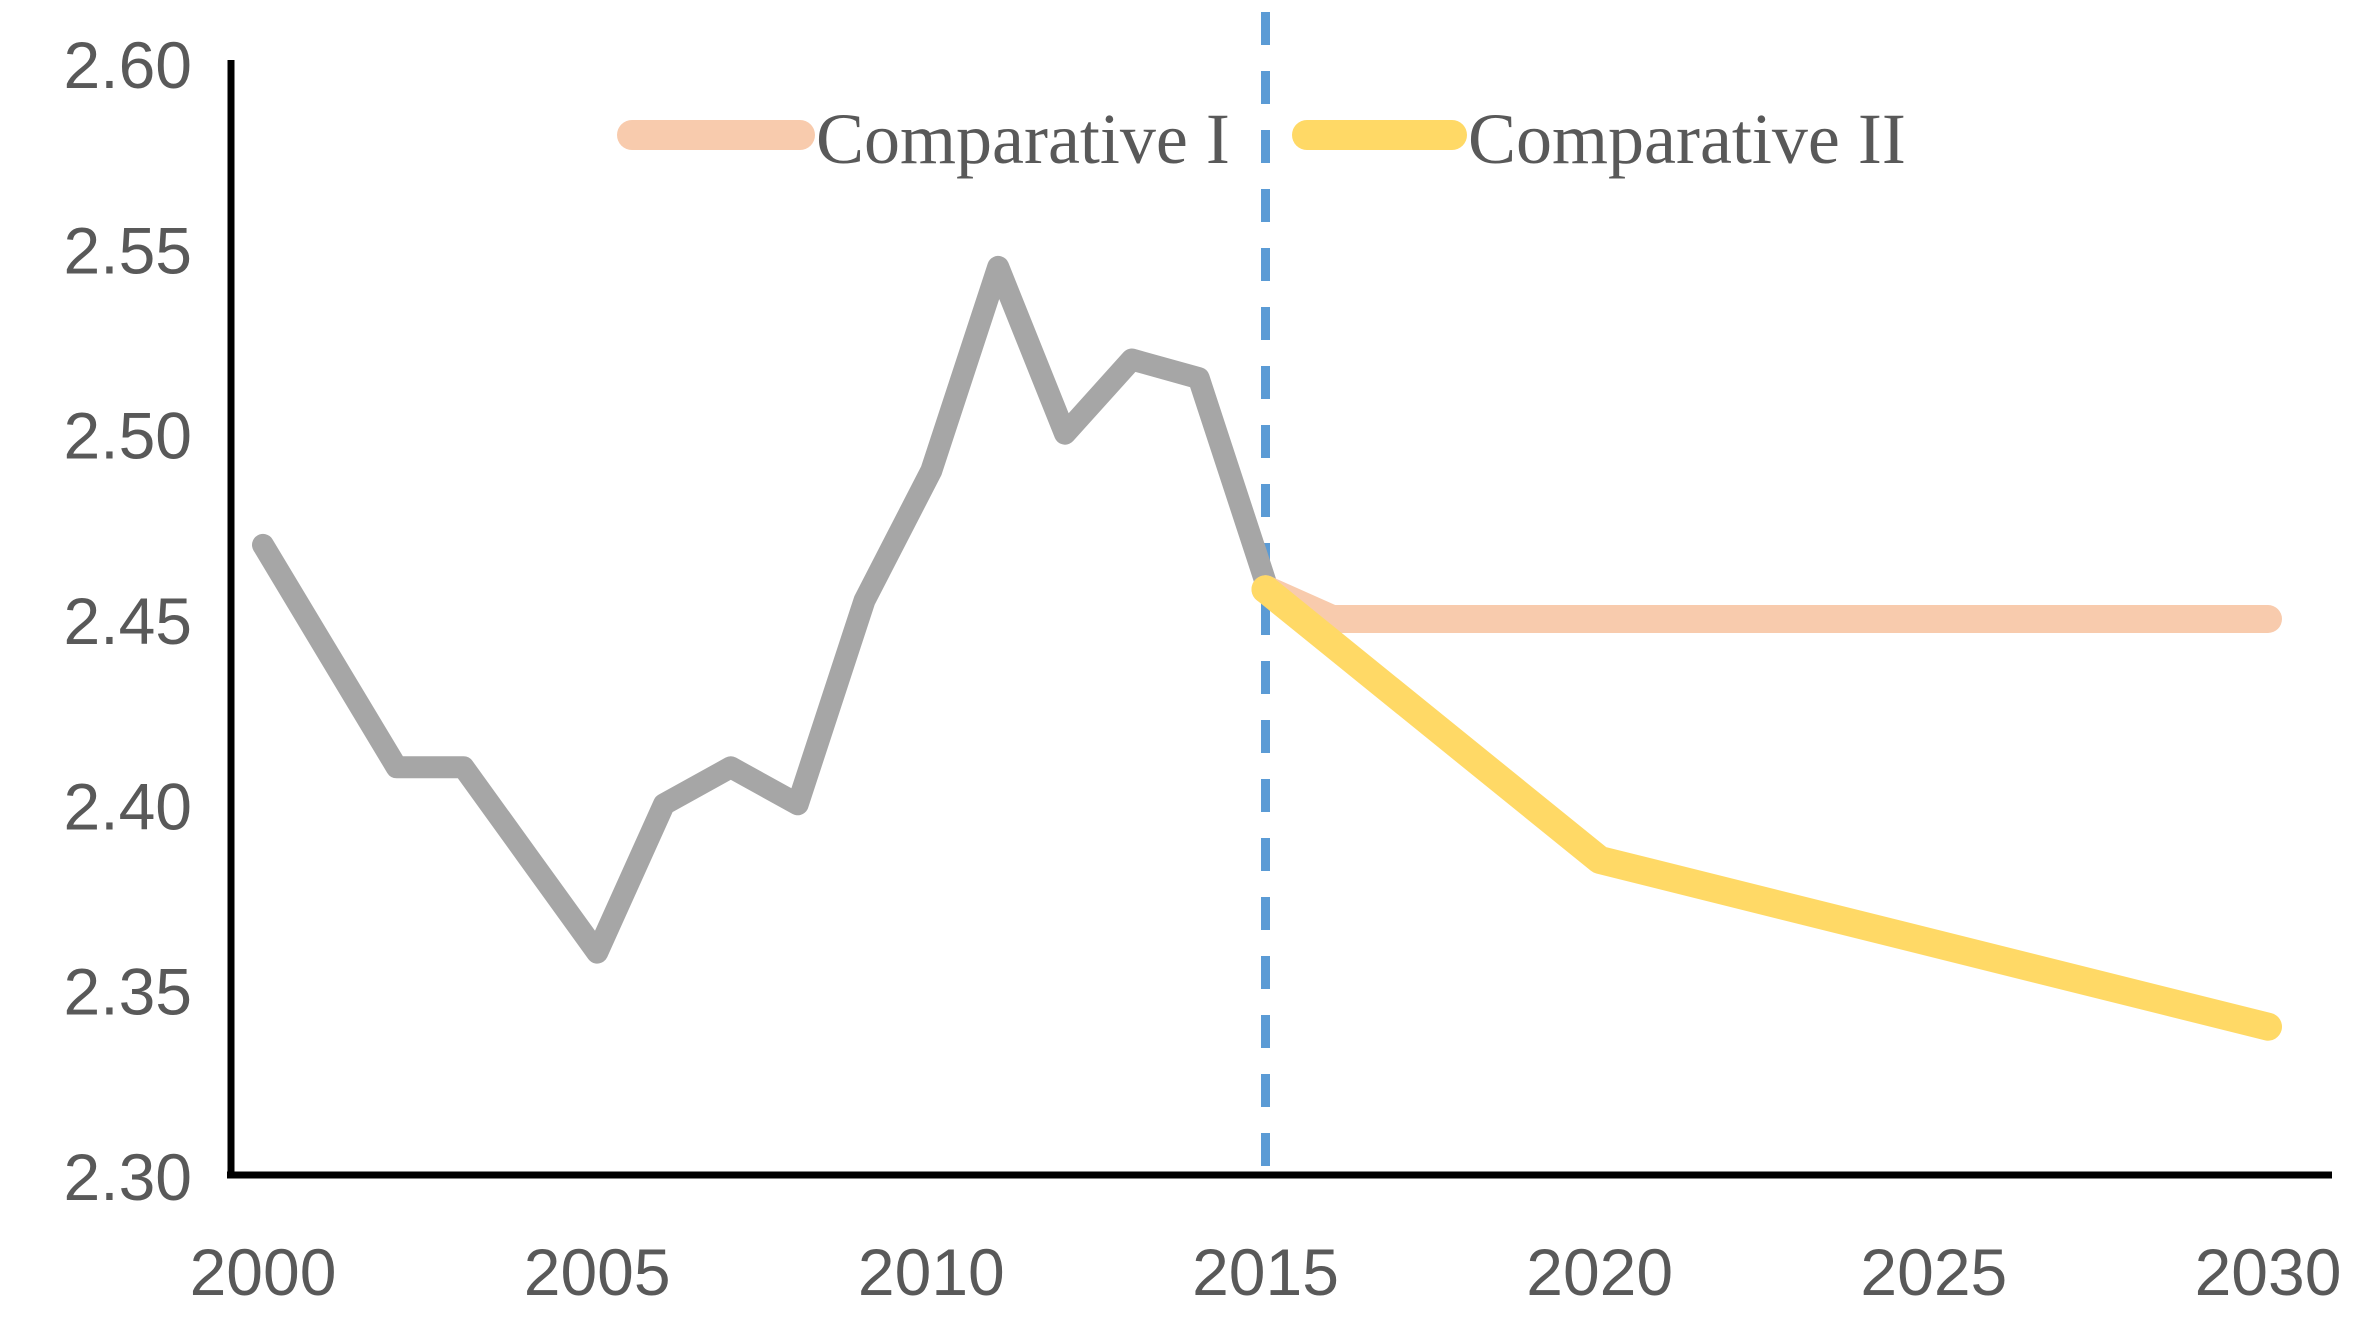  What do you see at coordinates (128, 65) in the screenshot?
I see `y-tick-label: 2.60` at bounding box center [128, 65].